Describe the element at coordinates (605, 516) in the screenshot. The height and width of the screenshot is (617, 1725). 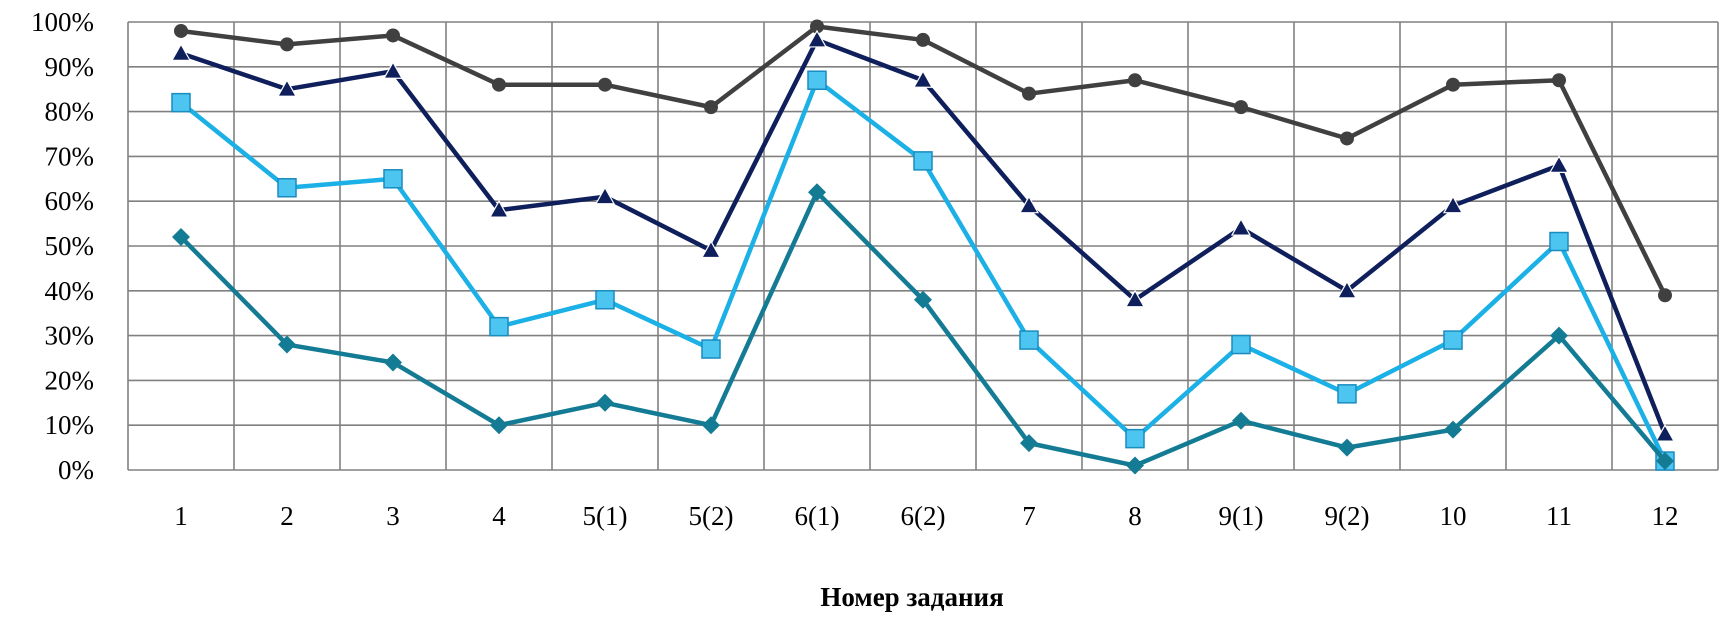
I see `x-tick-label: 5(1)` at that location.